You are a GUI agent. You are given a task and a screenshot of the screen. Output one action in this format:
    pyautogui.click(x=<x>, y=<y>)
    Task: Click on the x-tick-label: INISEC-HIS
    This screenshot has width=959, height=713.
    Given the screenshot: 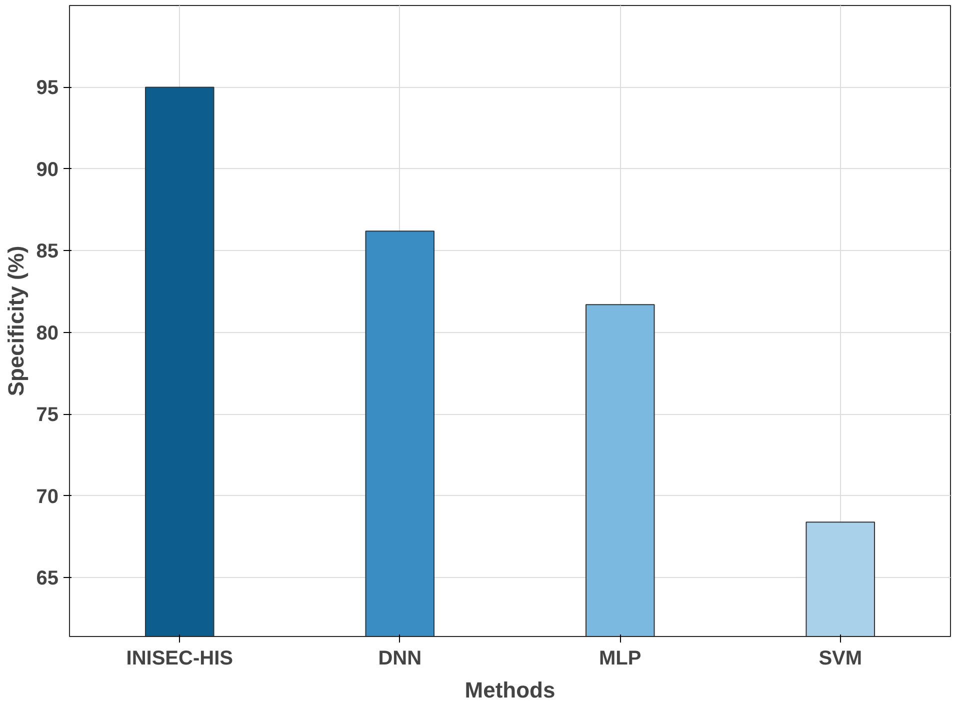 What is the action you would take?
    pyautogui.click(x=179, y=659)
    